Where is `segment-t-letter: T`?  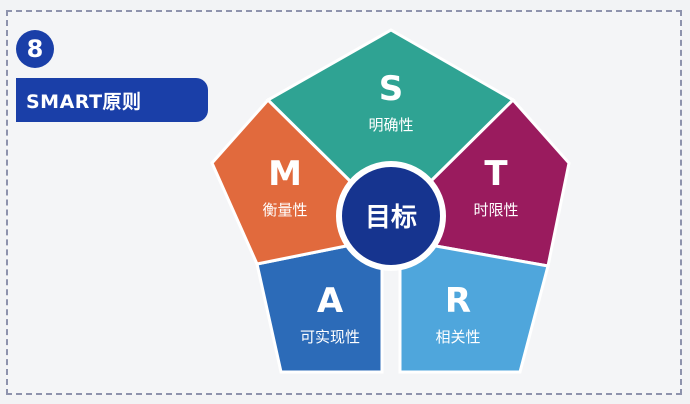 segment-t-letter: T is located at coordinates (496, 174).